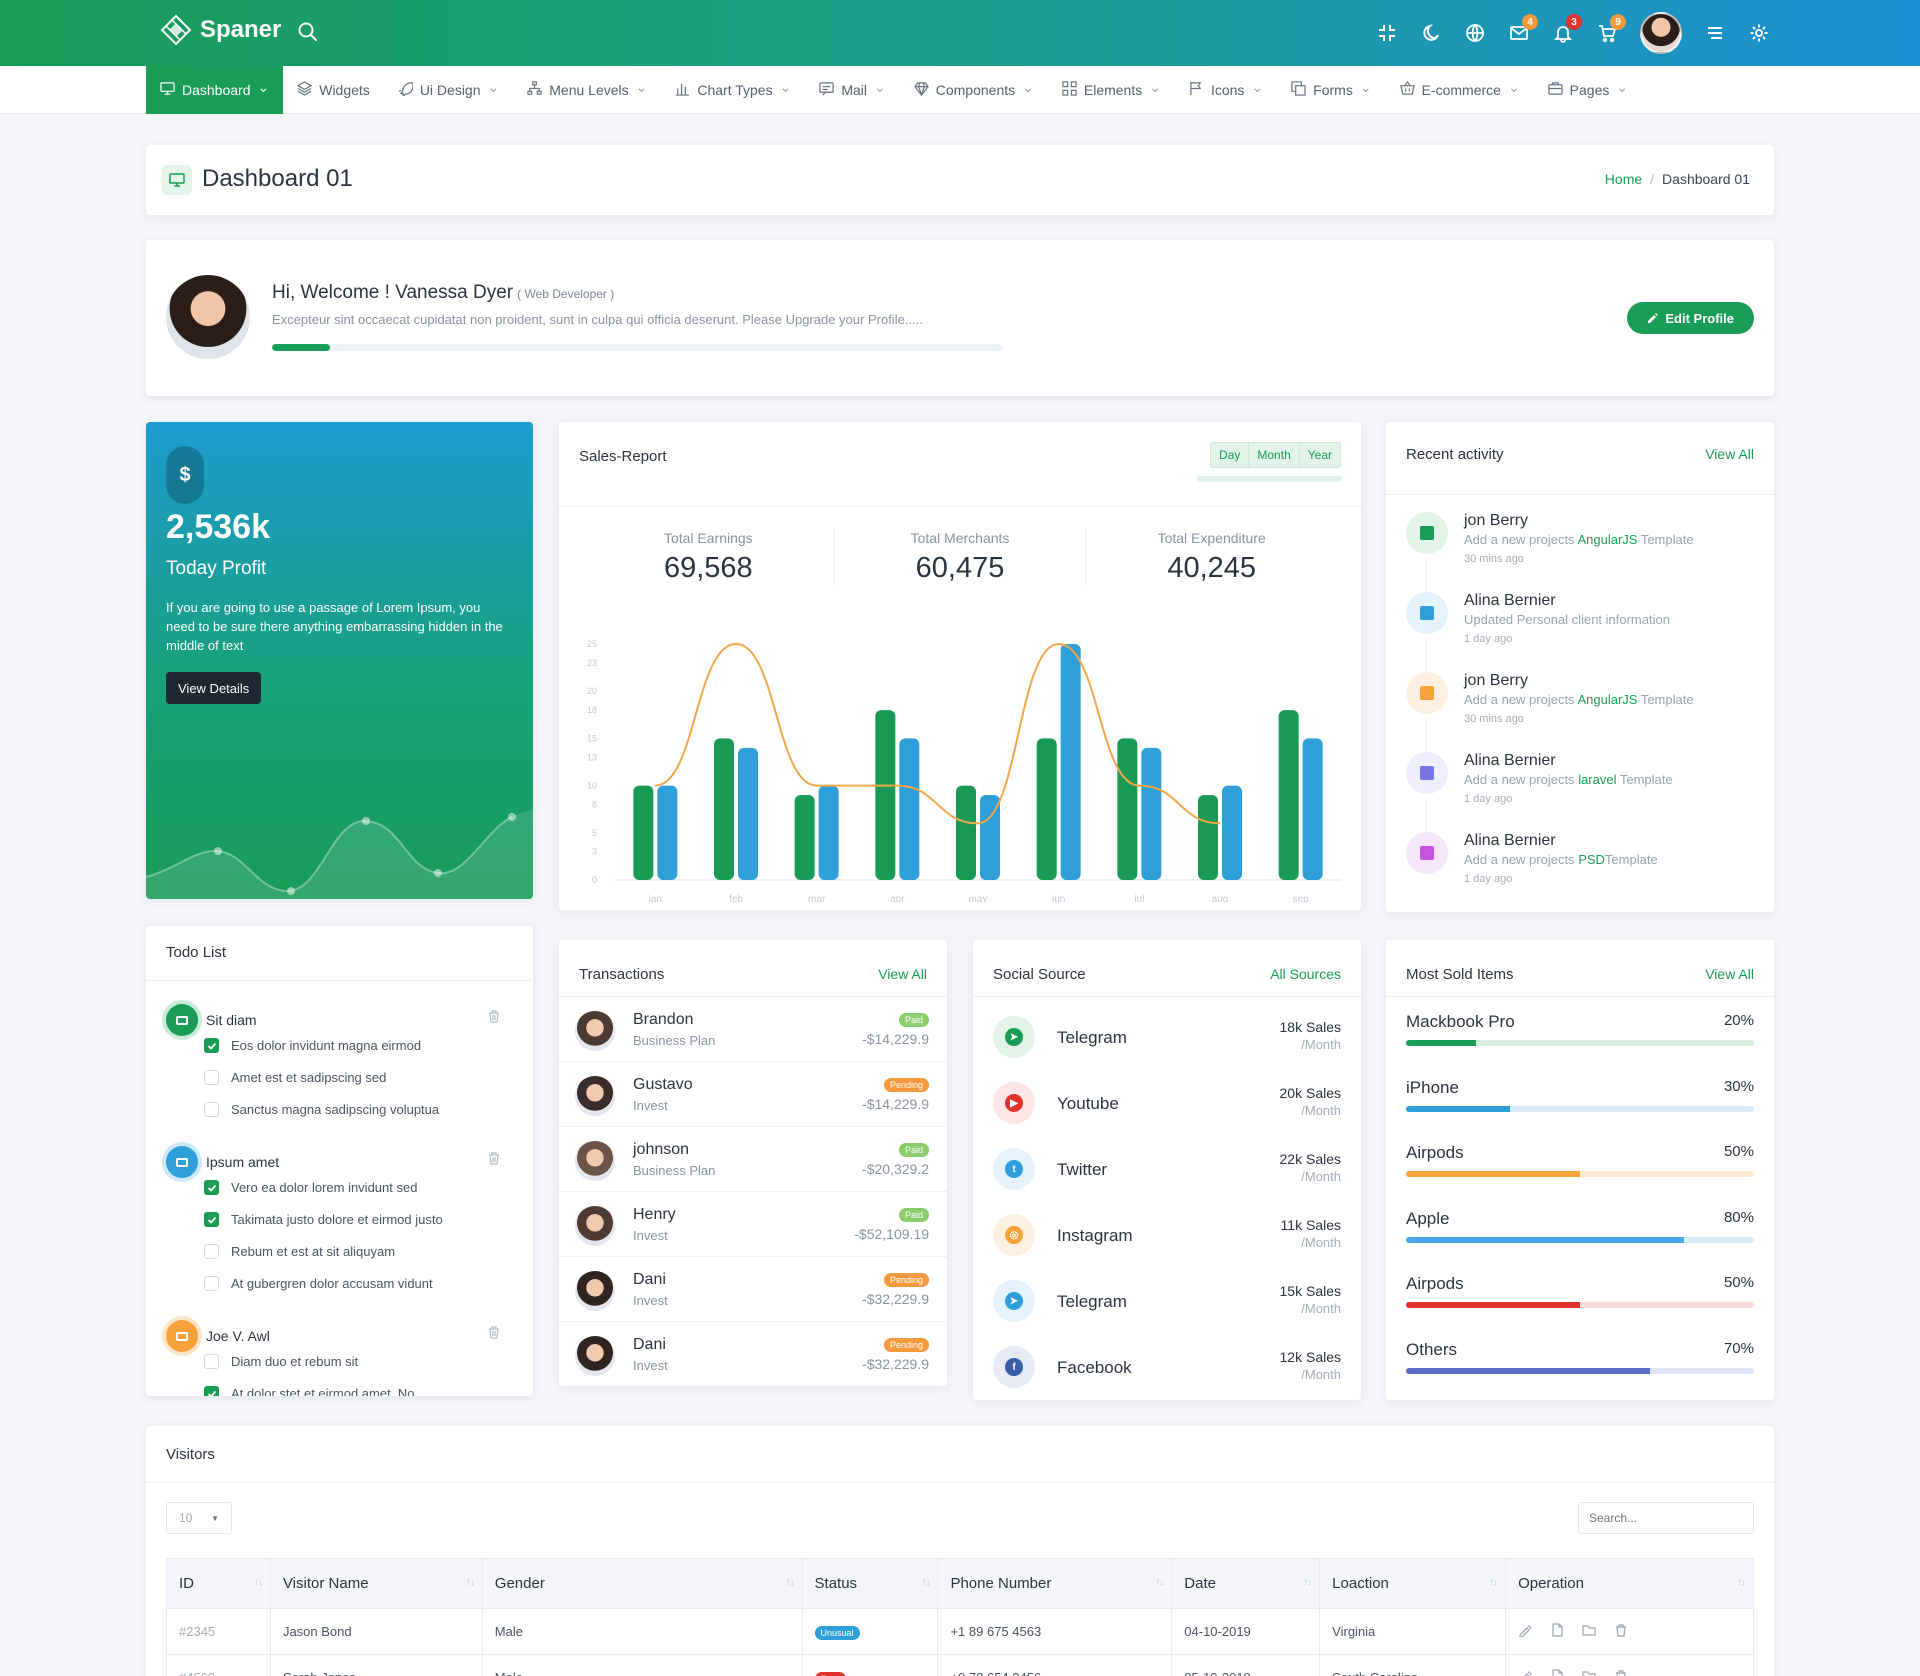  Describe the element at coordinates (753, 1028) in the screenshot. I see `transaction-row: Brandon Business Plan Paid -$14,229.9` at that location.